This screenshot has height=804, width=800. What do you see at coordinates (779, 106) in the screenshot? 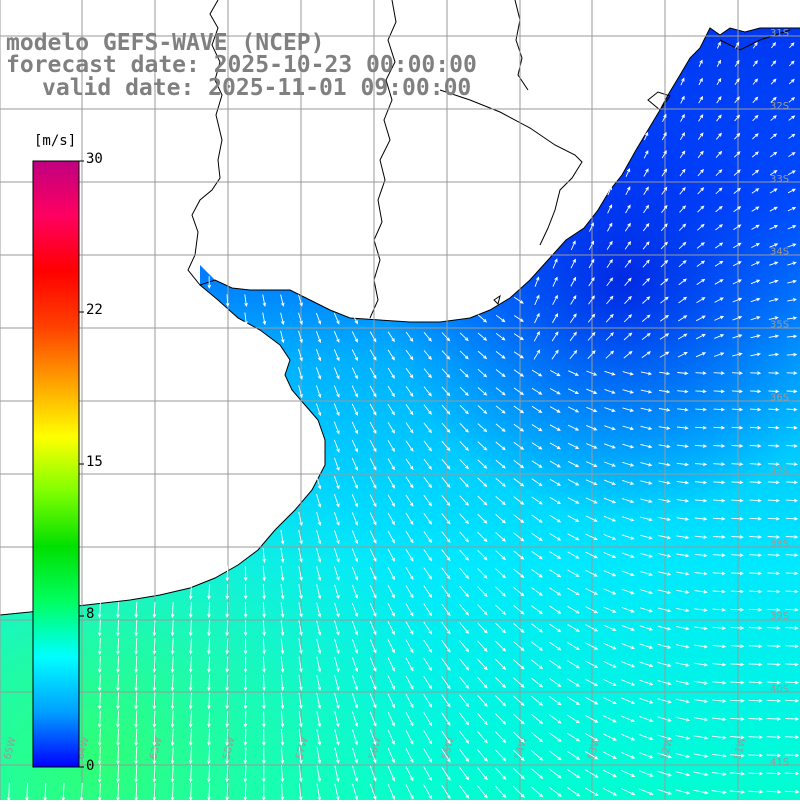
I see `lat-label: 32S` at bounding box center [779, 106].